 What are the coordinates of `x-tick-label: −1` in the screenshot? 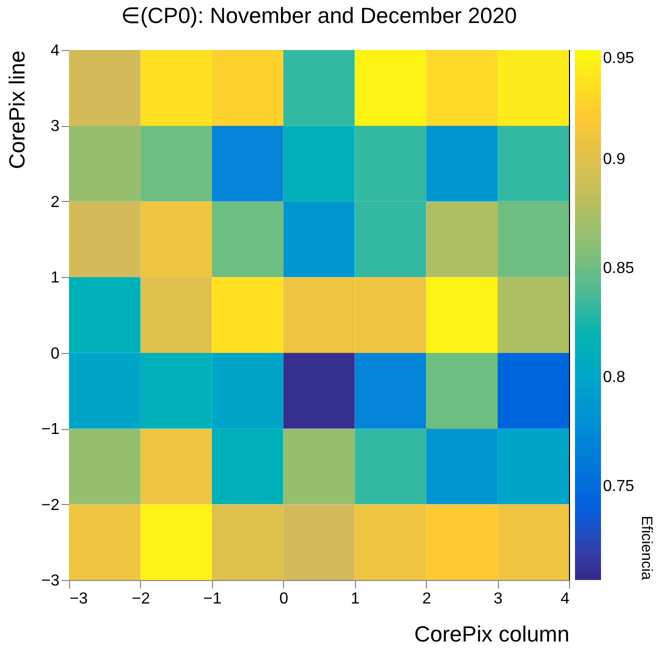 It's located at (212, 599).